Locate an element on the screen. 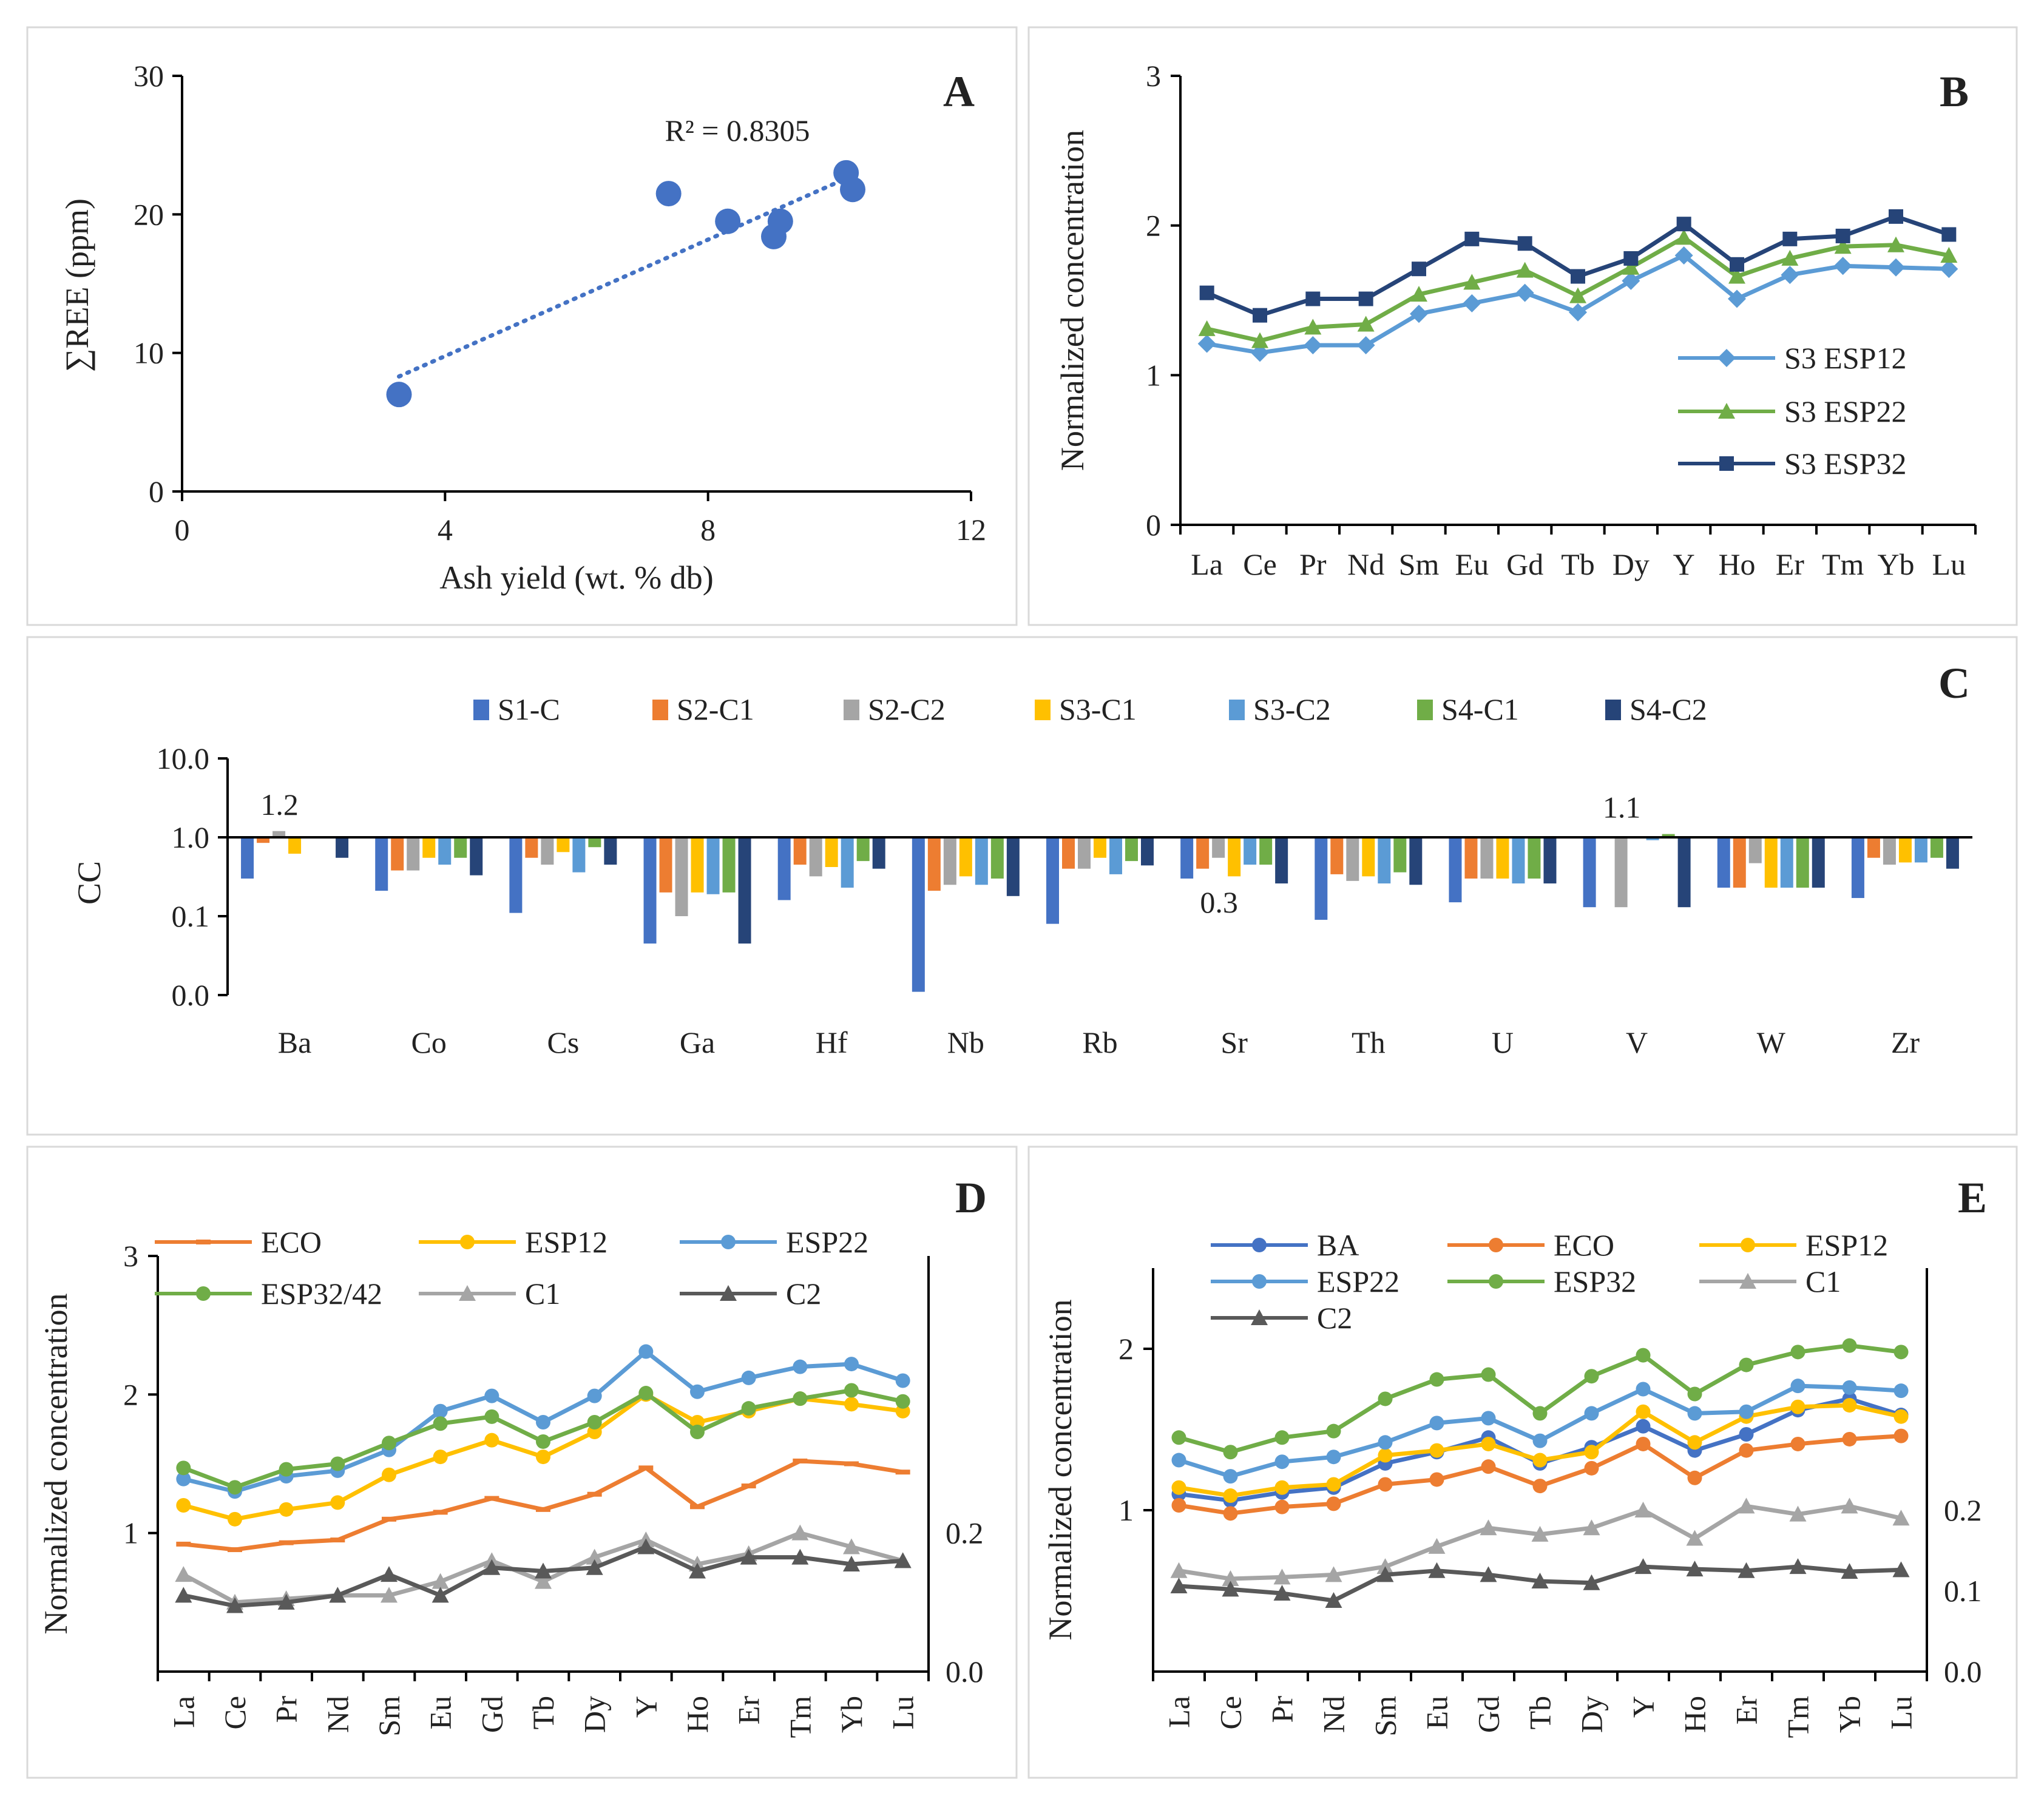 Image resolution: width=2044 pixels, height=1799 pixels. bar-s3-c2-zr is located at coordinates (1920, 850).